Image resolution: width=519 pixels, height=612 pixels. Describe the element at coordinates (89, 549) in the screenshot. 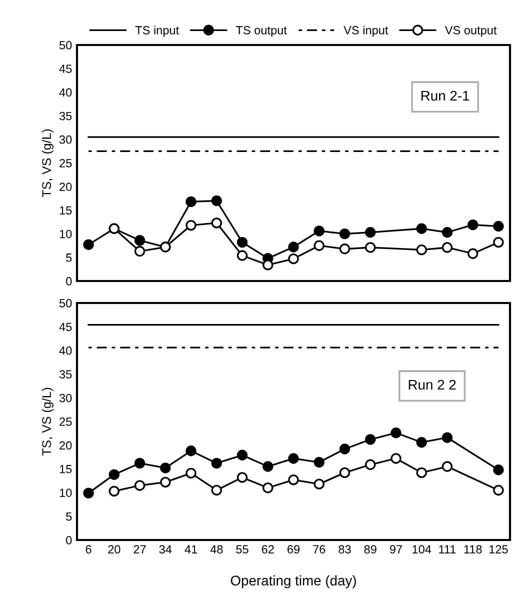

I see `x-tick-label: 6` at that location.